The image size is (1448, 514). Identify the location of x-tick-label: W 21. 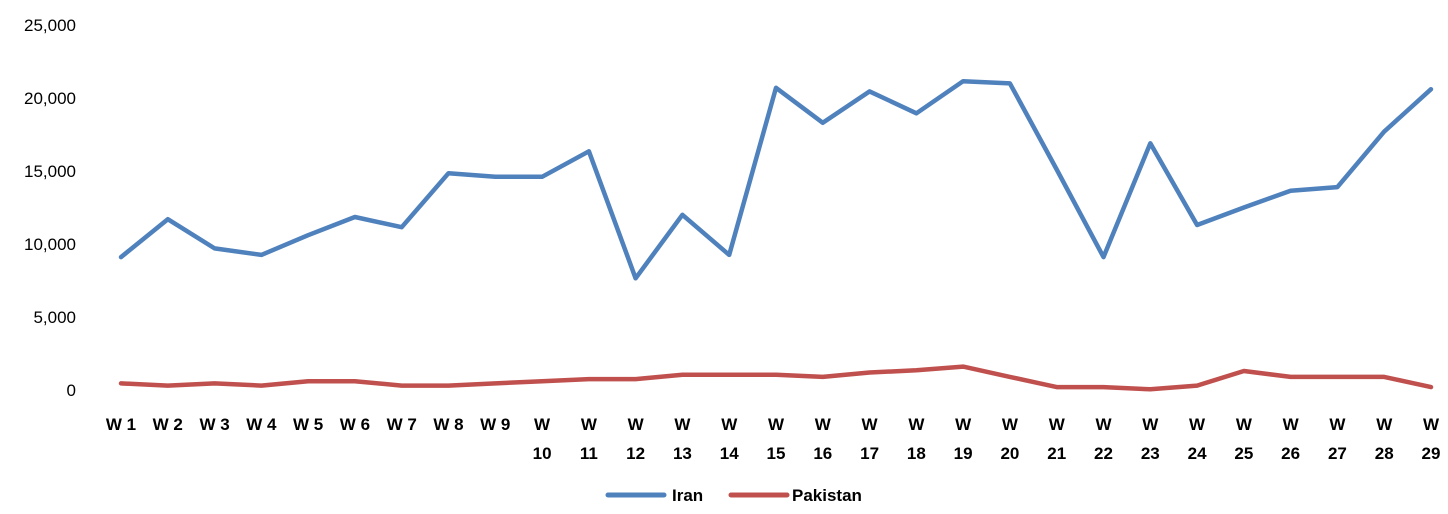
(1056, 439).